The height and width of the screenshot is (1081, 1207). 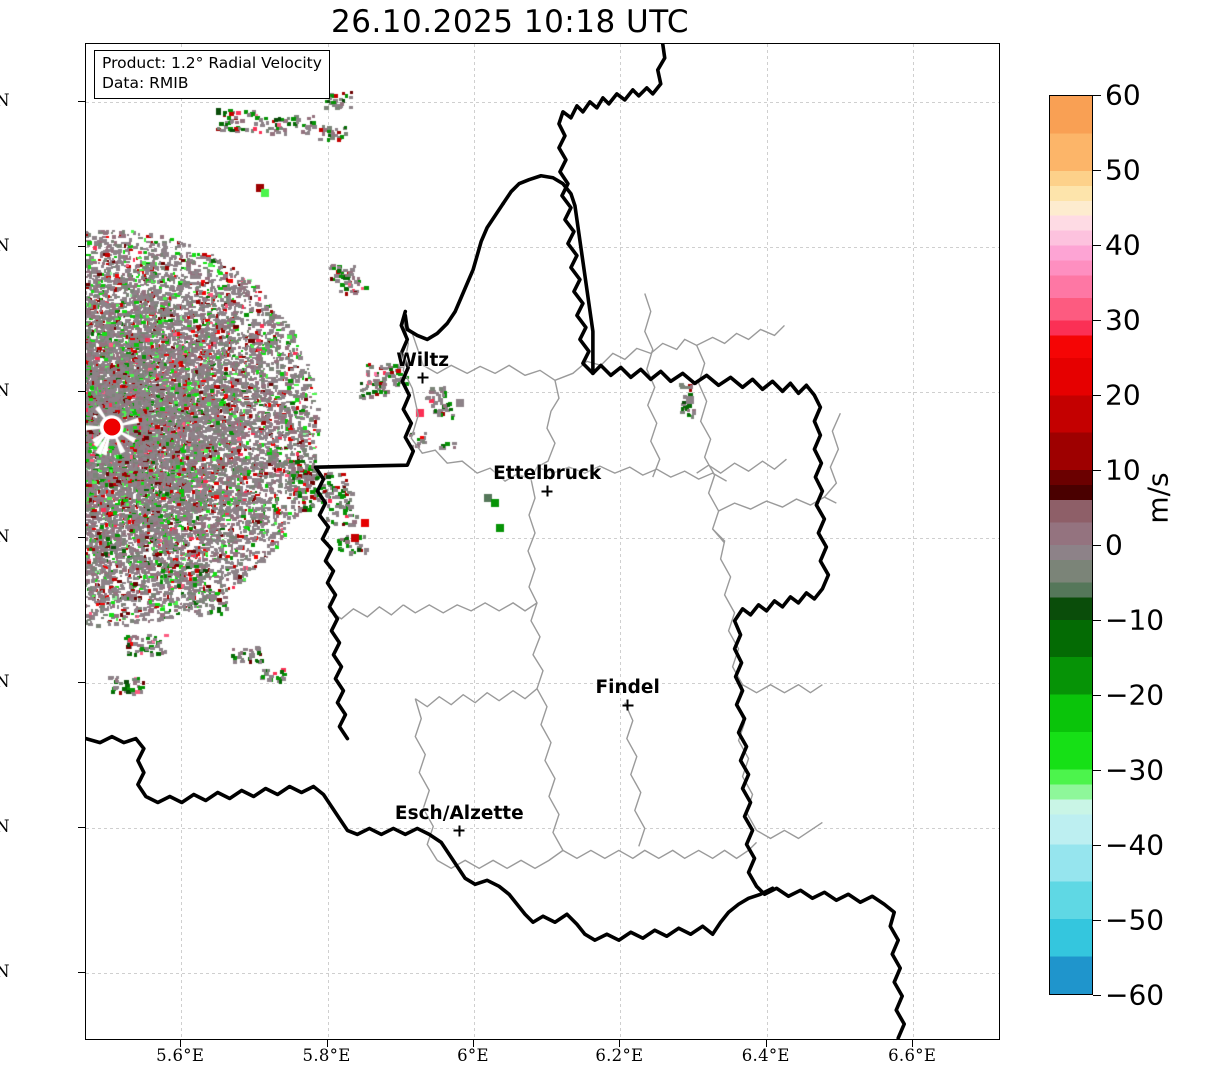 What do you see at coordinates (1135, 995) in the screenshot?
I see `colorbar-tick-label: −60` at bounding box center [1135, 995].